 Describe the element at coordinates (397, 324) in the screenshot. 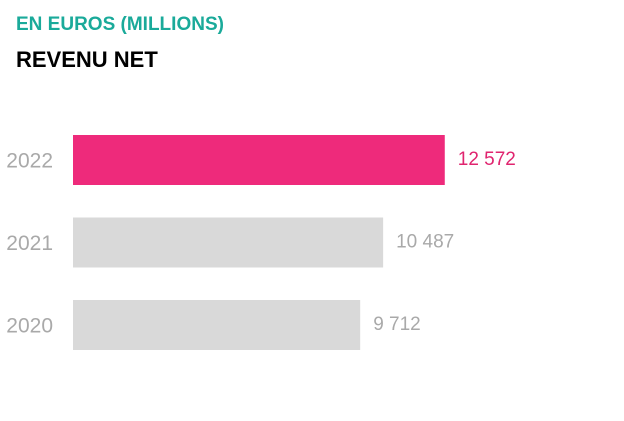

I see `value-label: 9 712` at that location.